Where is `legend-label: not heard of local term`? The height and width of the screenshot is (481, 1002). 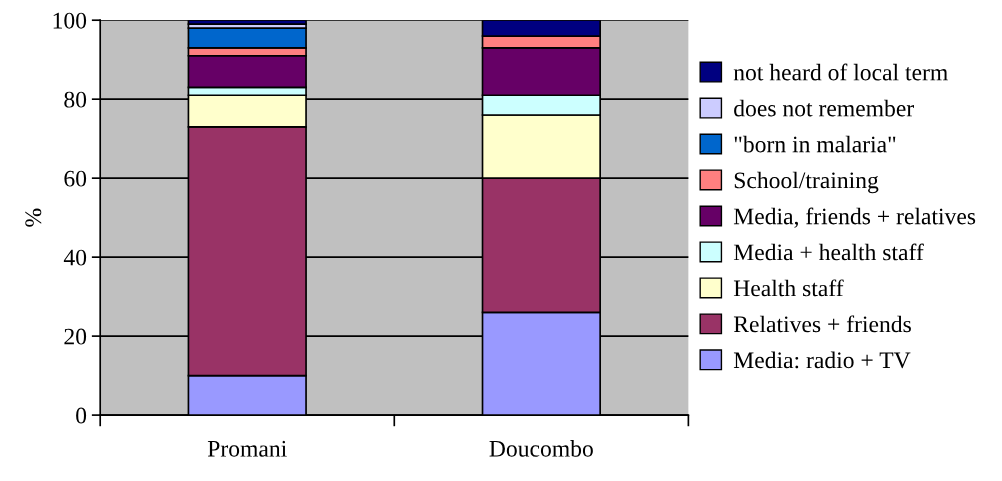
legend-label: not heard of local term is located at coordinates (840, 72).